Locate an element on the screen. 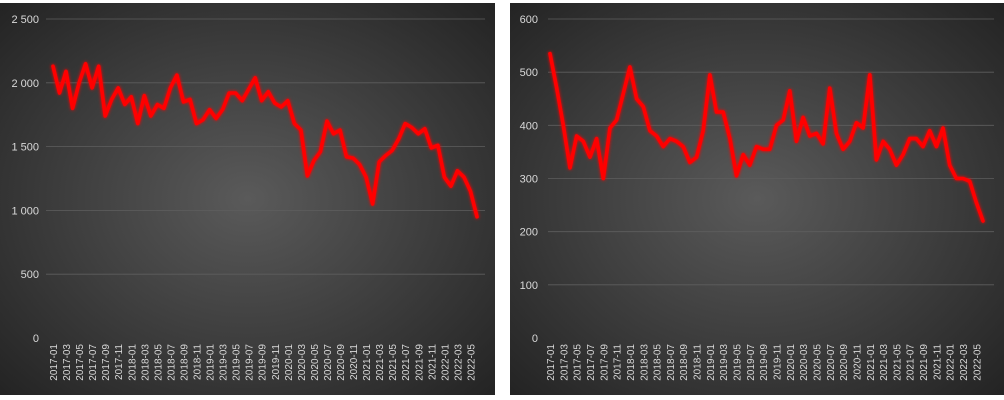 Image resolution: width=1004 pixels, height=400 pixels. x-tick-label: 2017-01 is located at coordinates (551, 362).